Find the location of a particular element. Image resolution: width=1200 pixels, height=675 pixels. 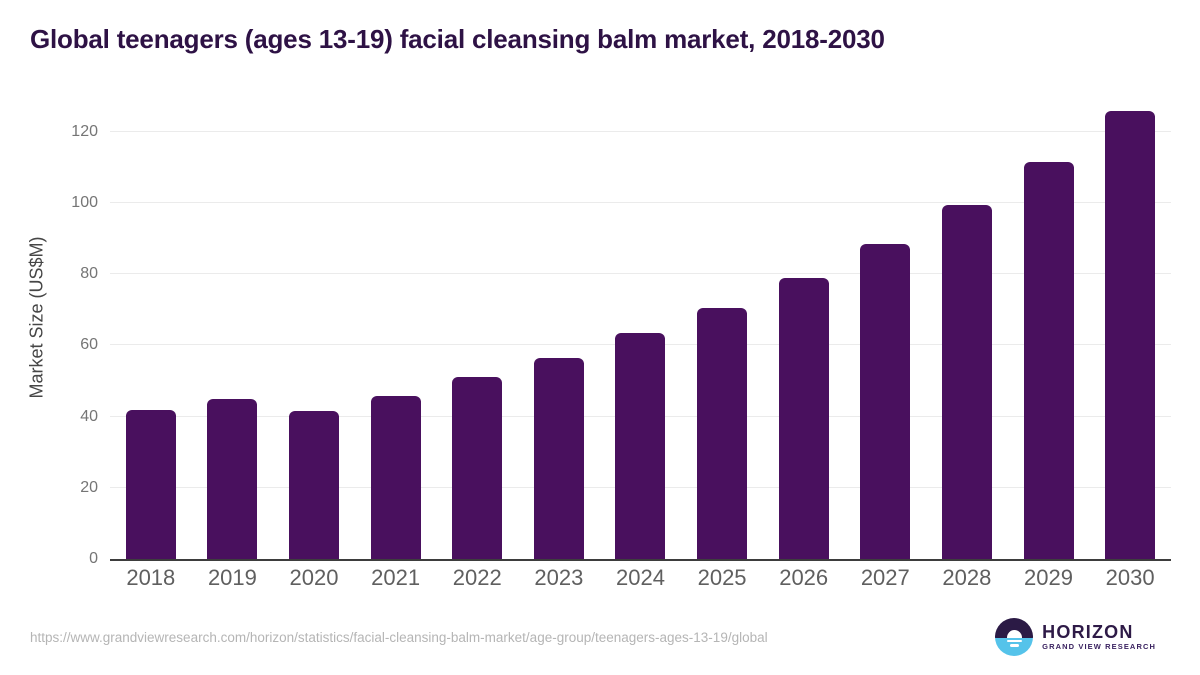

bar-2029 is located at coordinates (1048, 360).